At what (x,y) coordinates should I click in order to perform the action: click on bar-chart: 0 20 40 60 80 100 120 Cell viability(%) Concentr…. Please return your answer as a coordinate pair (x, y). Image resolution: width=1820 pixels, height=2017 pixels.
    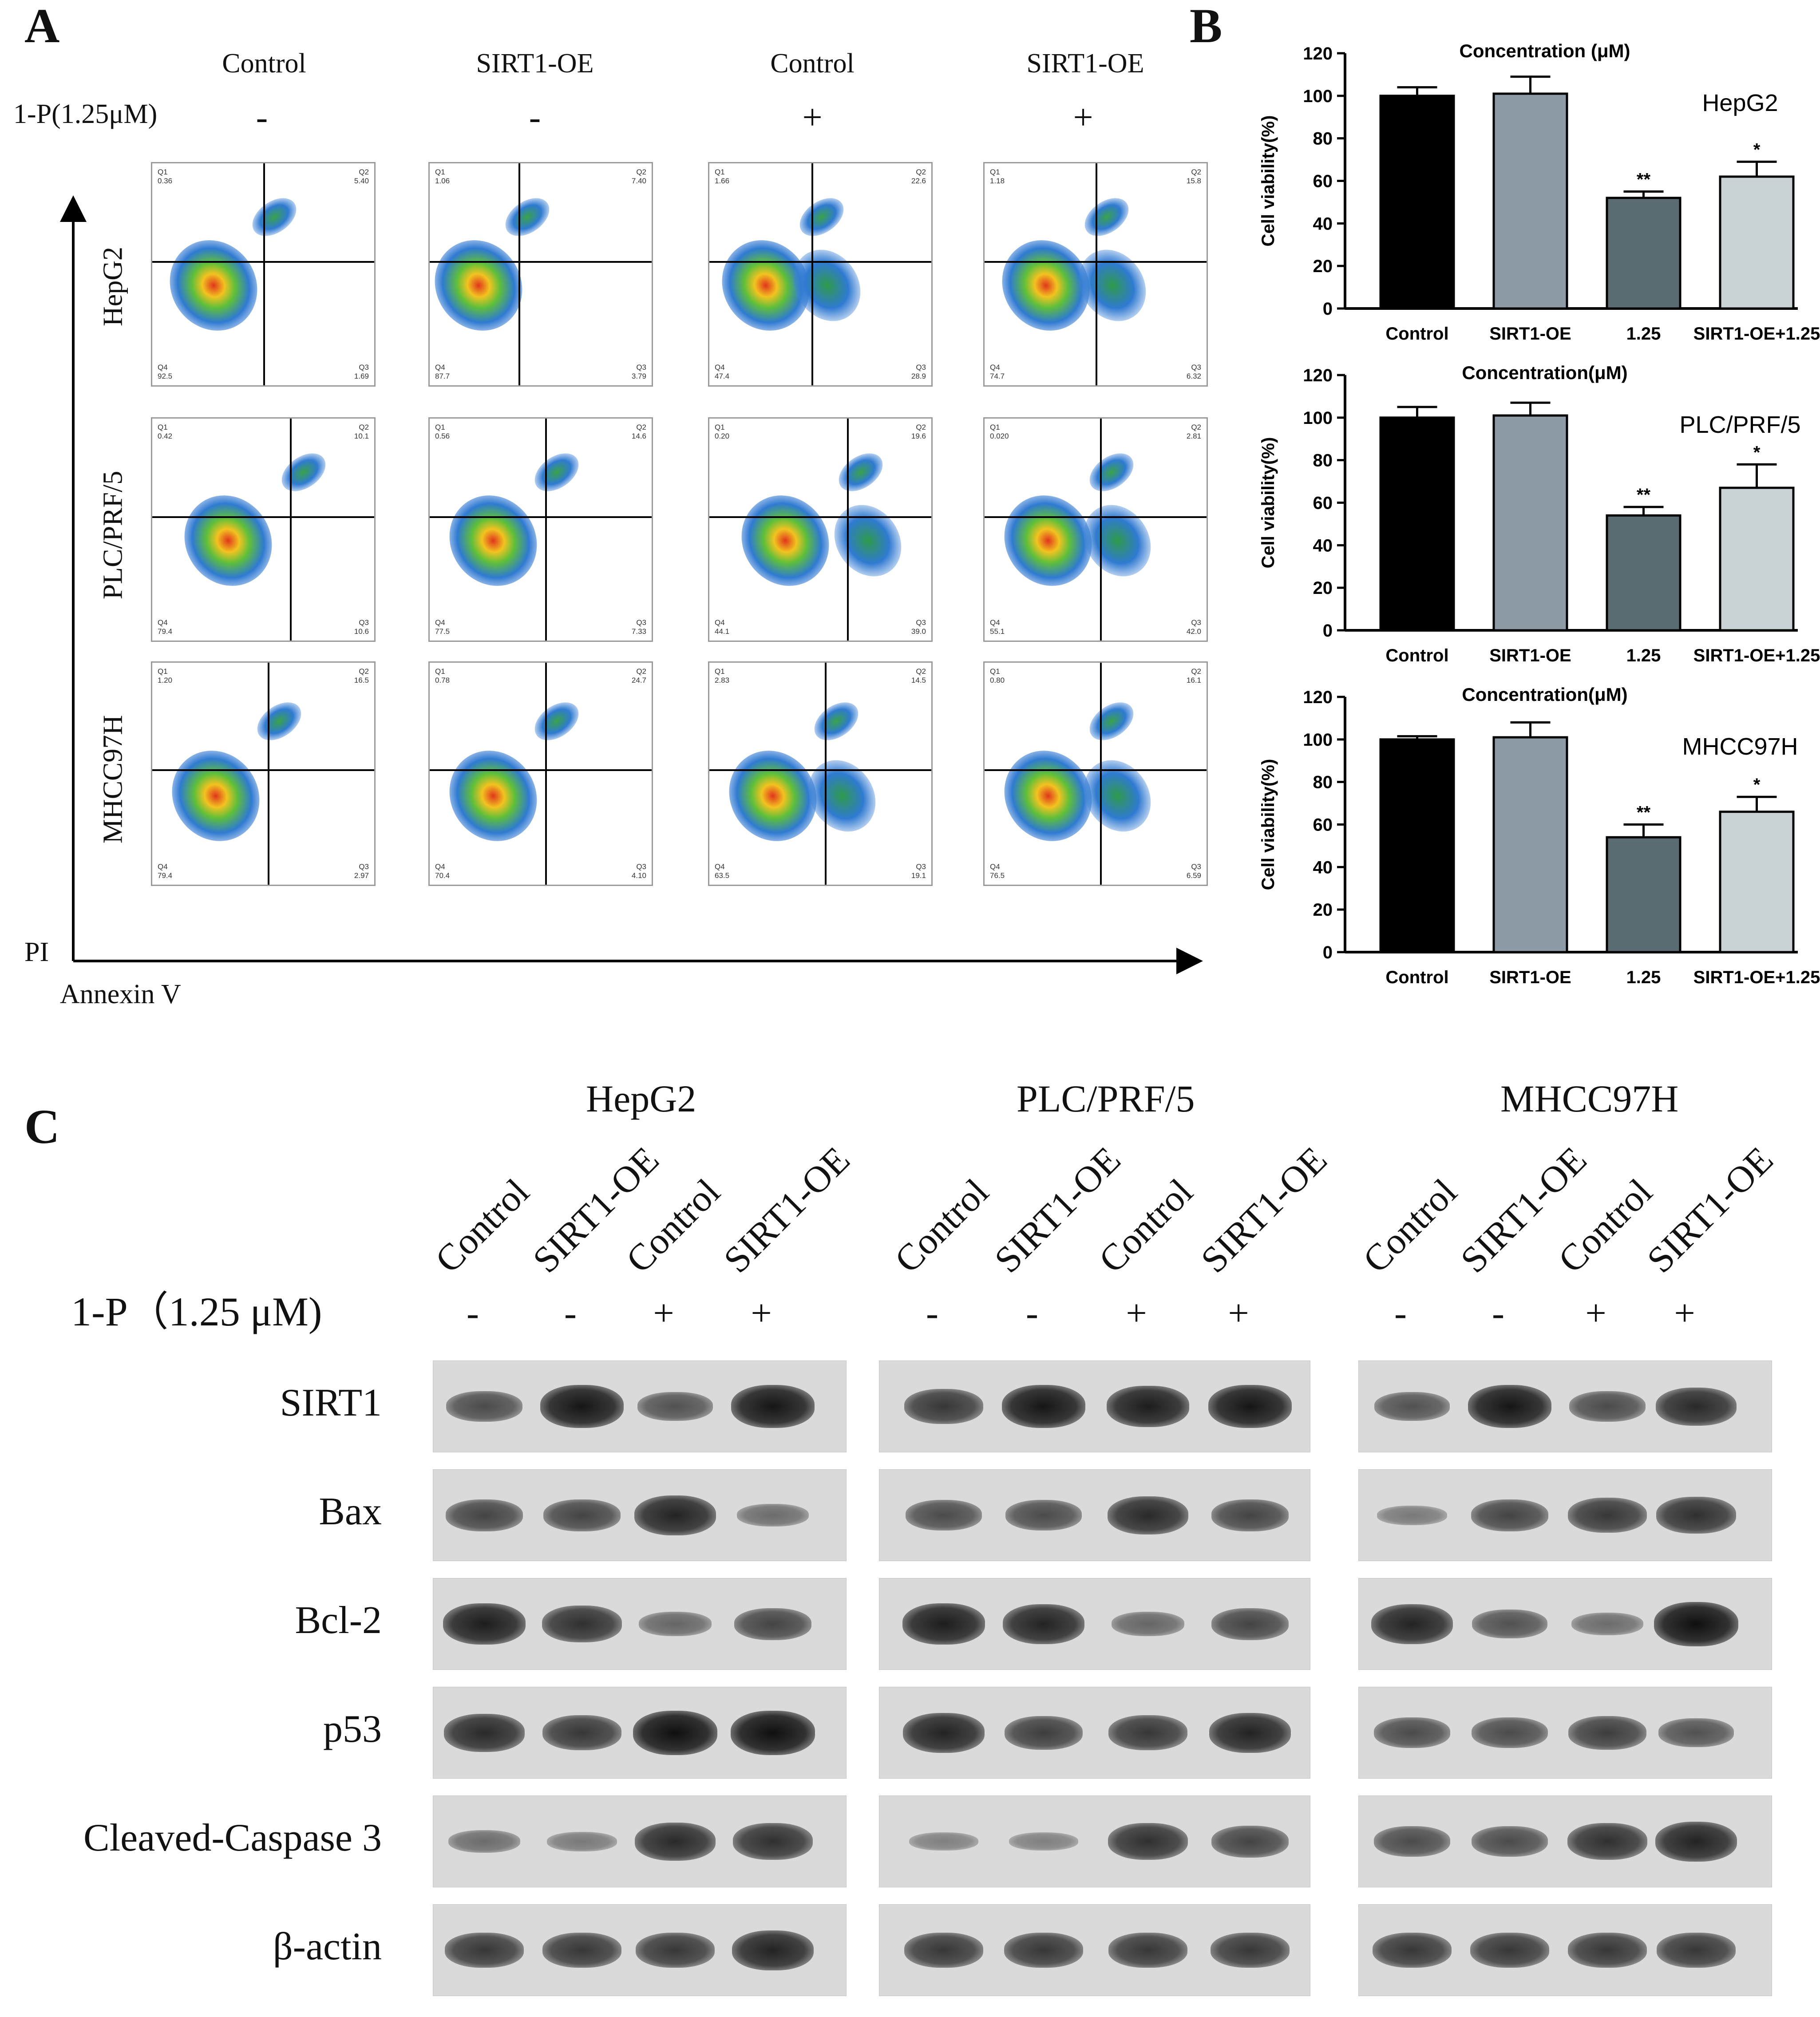
    Looking at the image, I should click on (1539, 193).